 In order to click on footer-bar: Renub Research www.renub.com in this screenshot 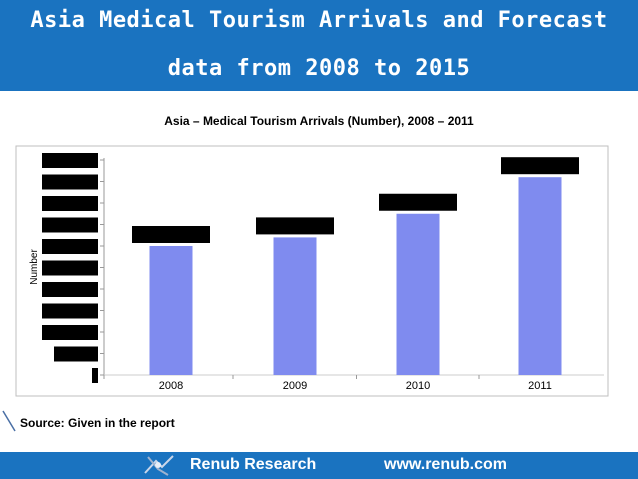, I will do `click(319, 465)`.